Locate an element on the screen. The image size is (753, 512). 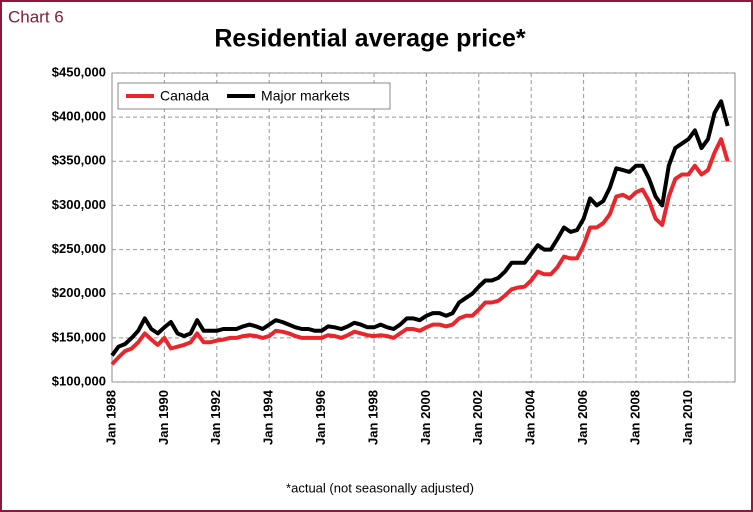
x-tick-label: Jan 1996 is located at coordinates (320, 417).